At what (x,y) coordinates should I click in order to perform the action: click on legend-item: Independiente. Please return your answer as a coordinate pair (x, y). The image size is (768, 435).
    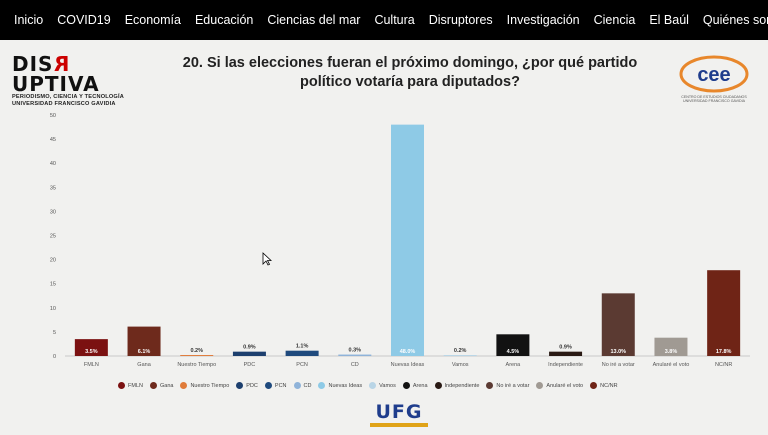
    Looking at the image, I should click on (457, 385).